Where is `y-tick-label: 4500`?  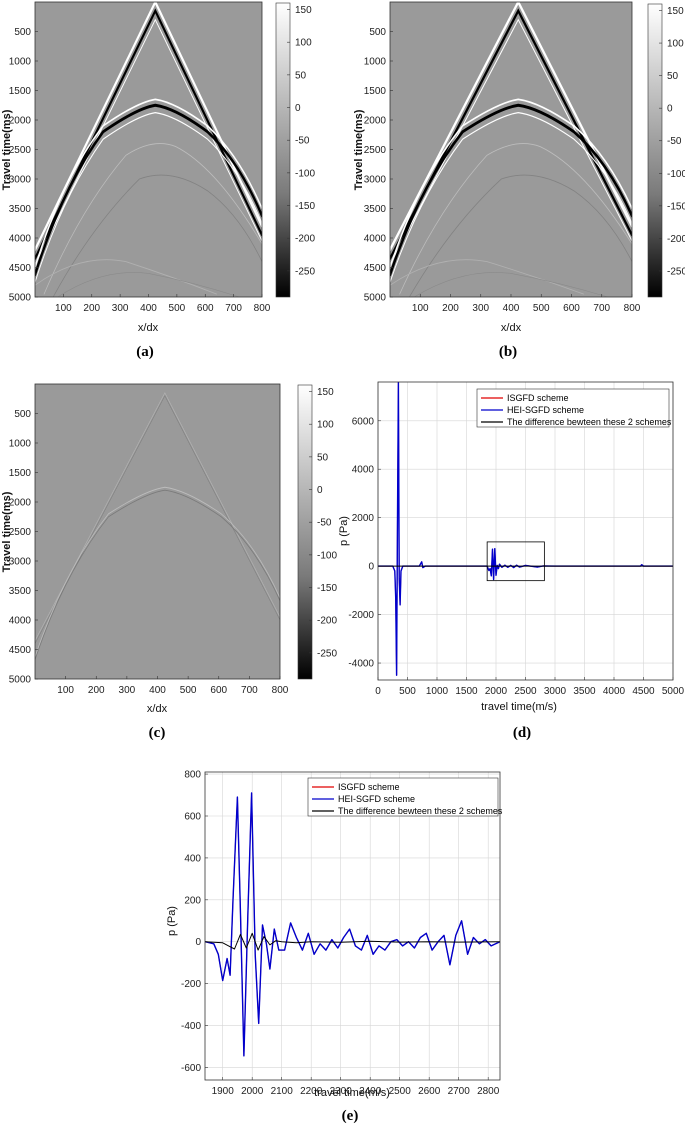 y-tick-label: 4500 is located at coordinates (375, 268).